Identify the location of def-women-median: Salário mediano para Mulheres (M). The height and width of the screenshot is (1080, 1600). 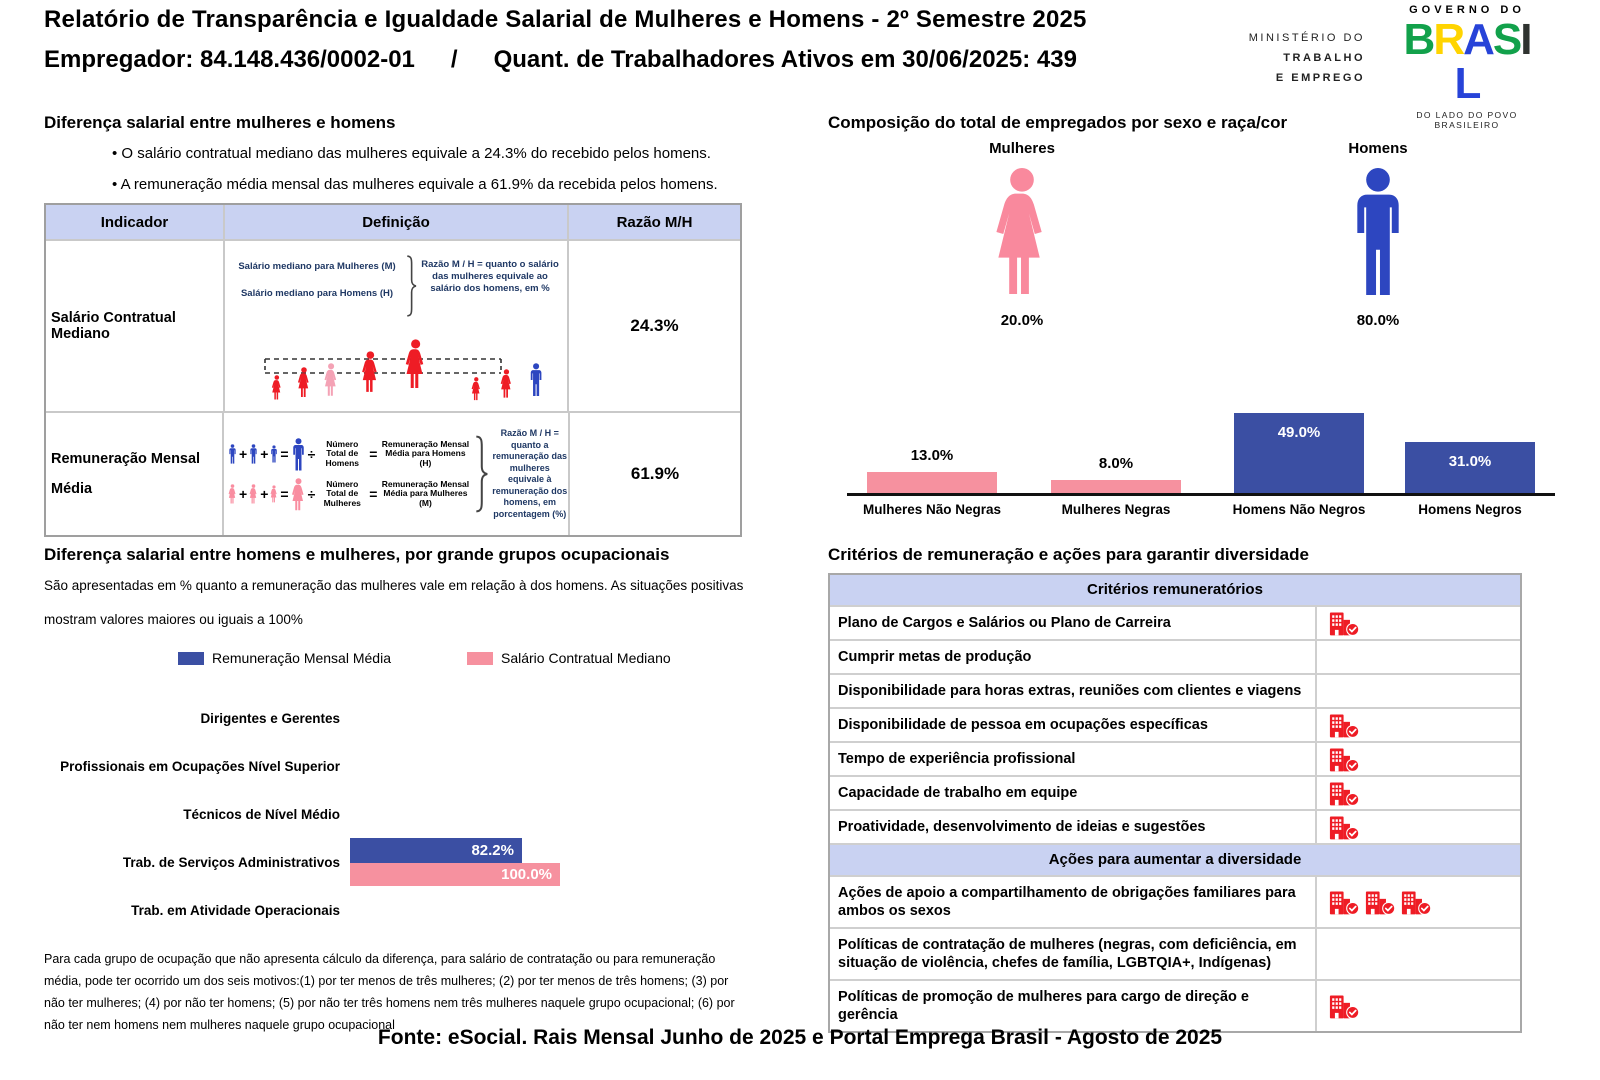
(317, 266).